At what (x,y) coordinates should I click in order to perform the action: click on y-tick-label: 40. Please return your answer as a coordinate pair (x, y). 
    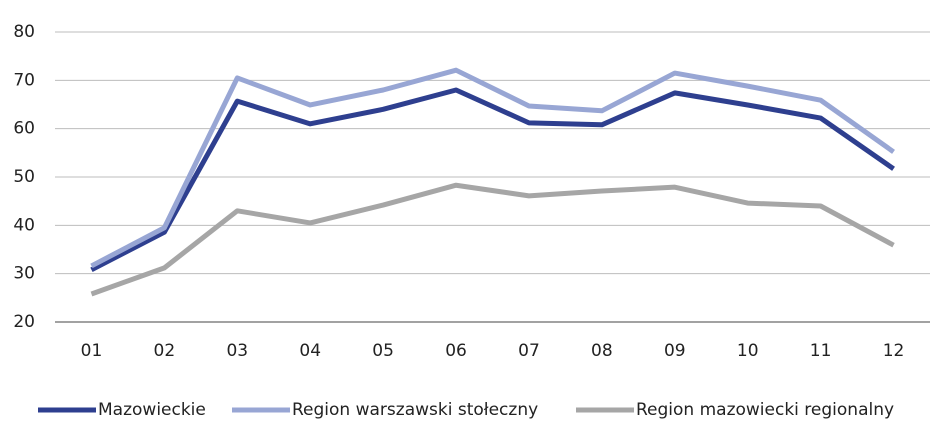
    Looking at the image, I should click on (24, 225).